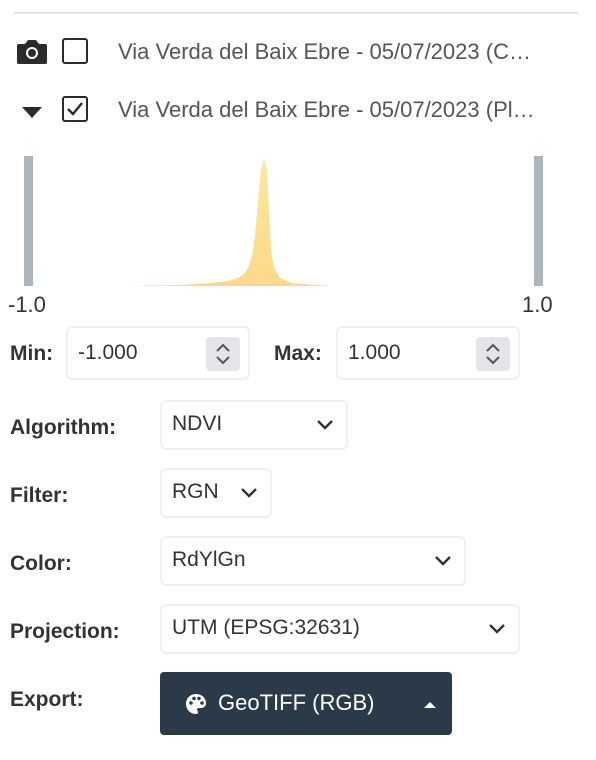 The image size is (596, 760). I want to click on filter-label: Filter:, so click(39, 495).